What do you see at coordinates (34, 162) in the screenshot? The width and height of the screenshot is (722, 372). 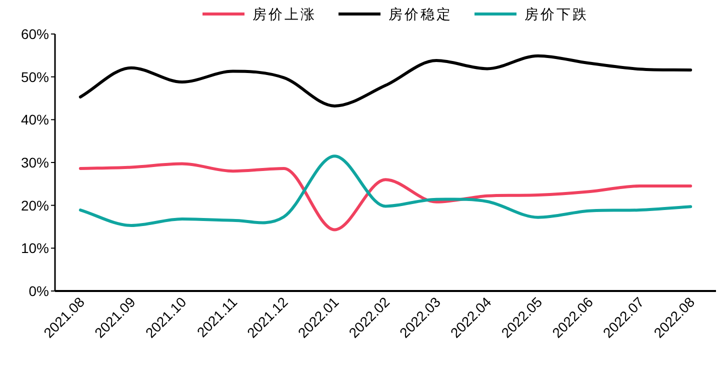 I see `y-tick-label: 30%` at bounding box center [34, 162].